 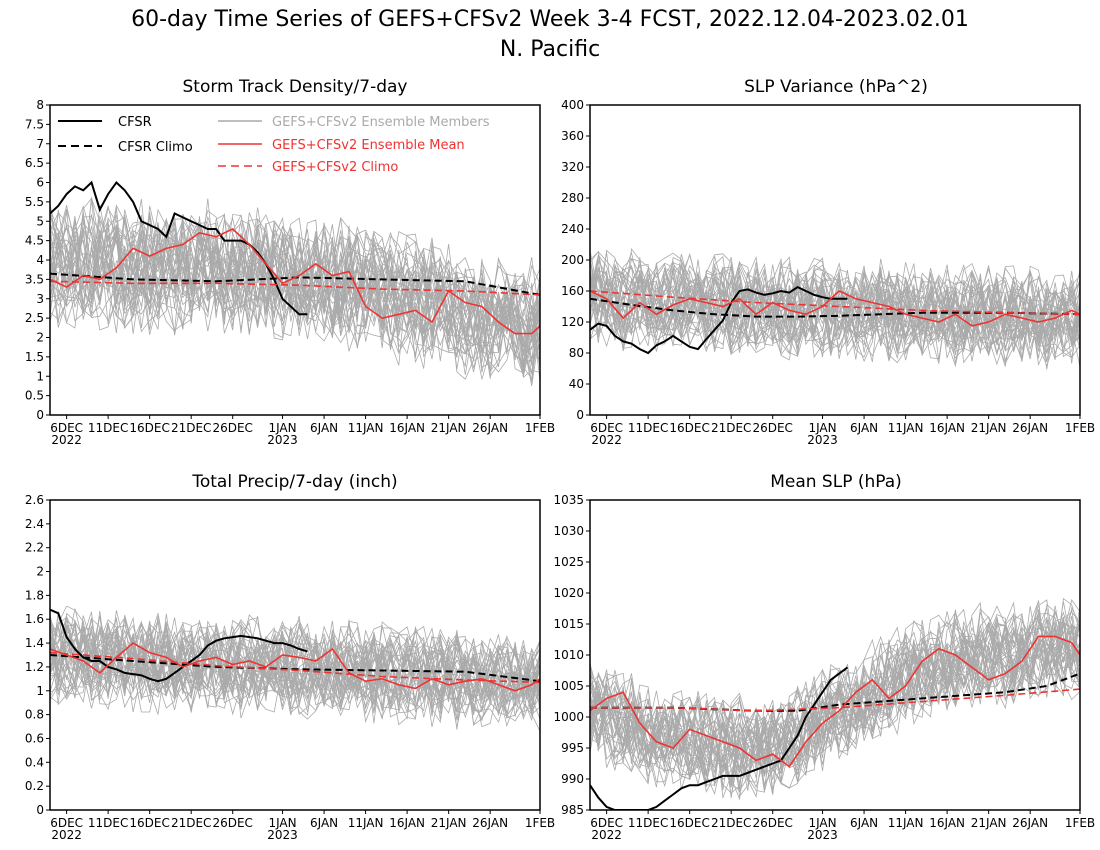 I want to click on y-tick-label: 2.5, so click(x=34, y=318).